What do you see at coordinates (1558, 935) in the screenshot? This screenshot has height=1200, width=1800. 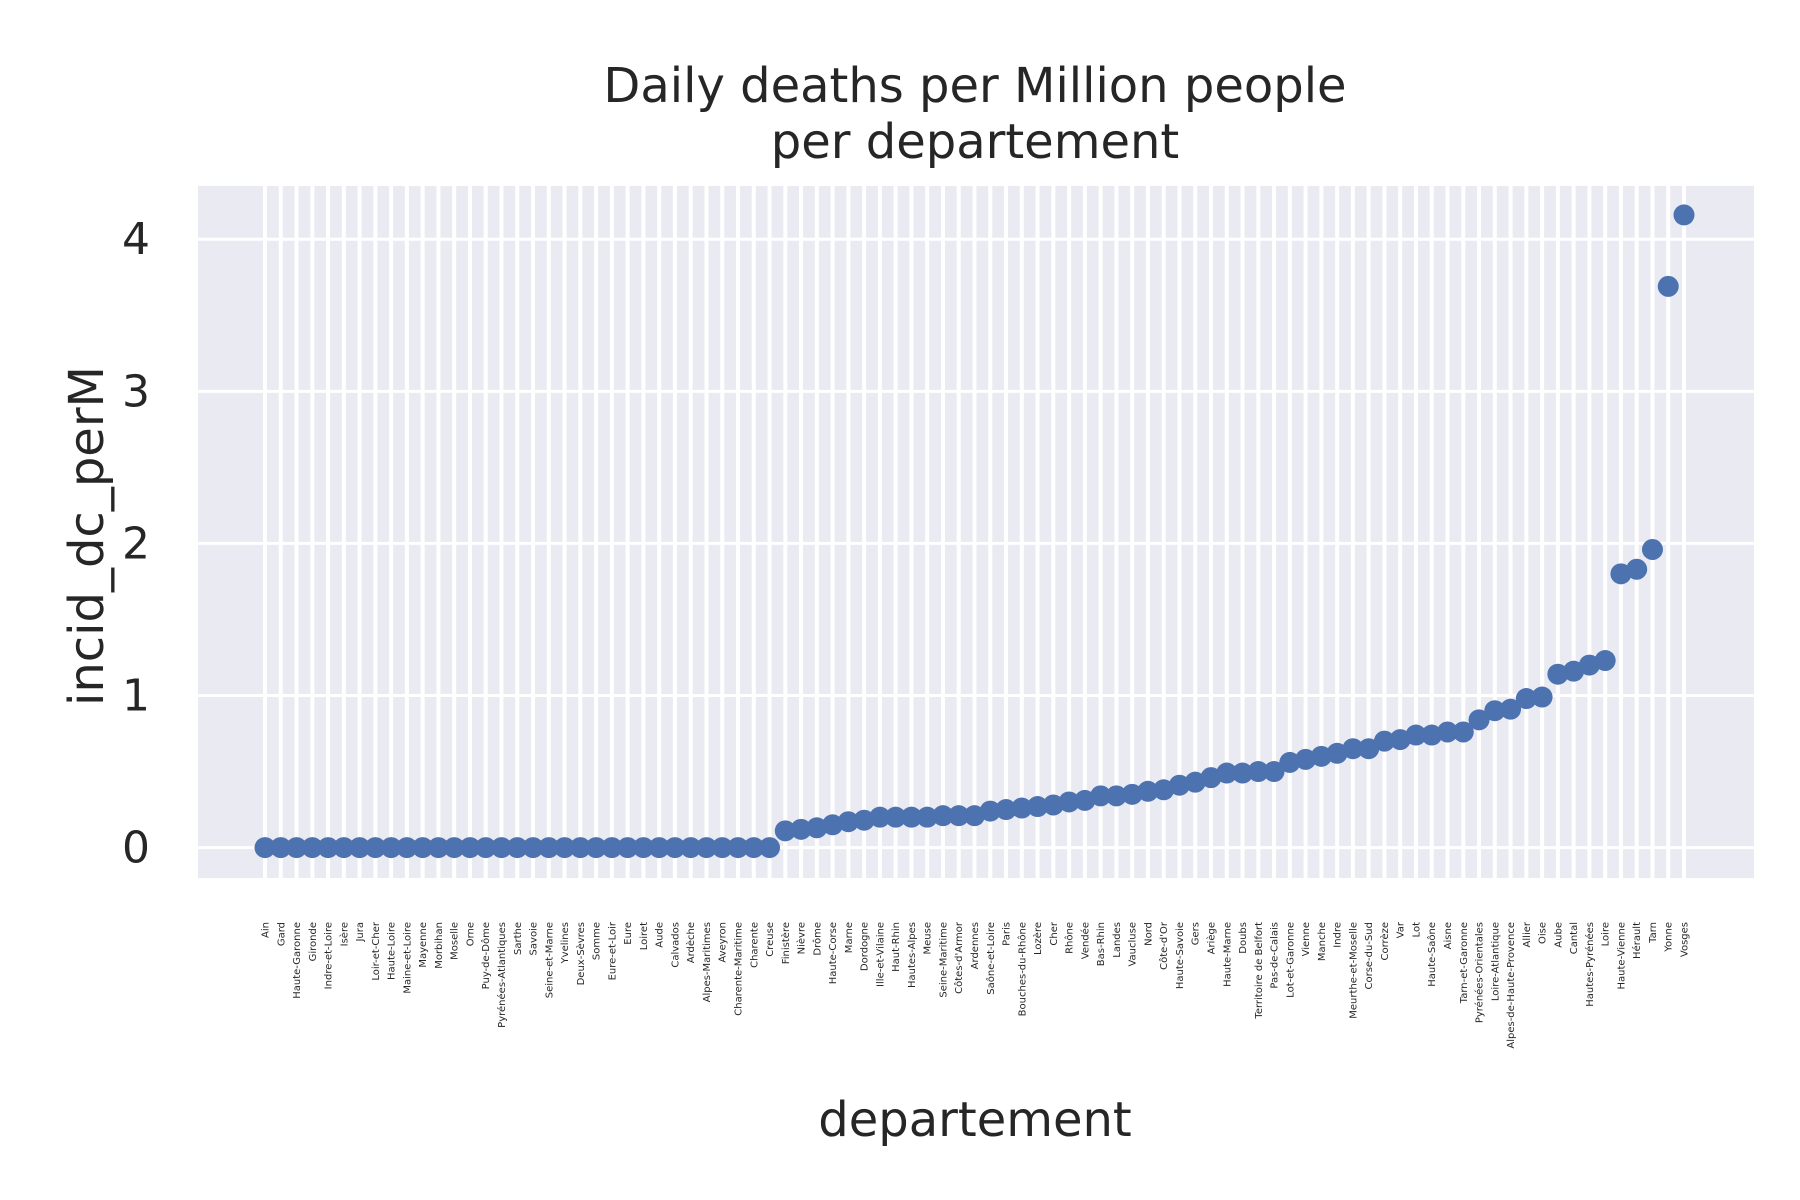 I see `x-tick-label: Aube` at bounding box center [1558, 935].